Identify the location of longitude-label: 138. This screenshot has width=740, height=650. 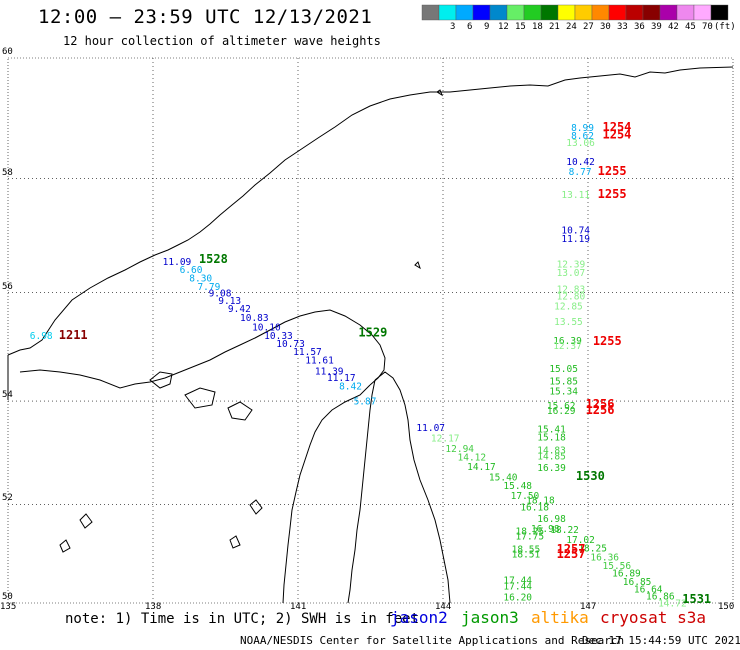
(153, 607).